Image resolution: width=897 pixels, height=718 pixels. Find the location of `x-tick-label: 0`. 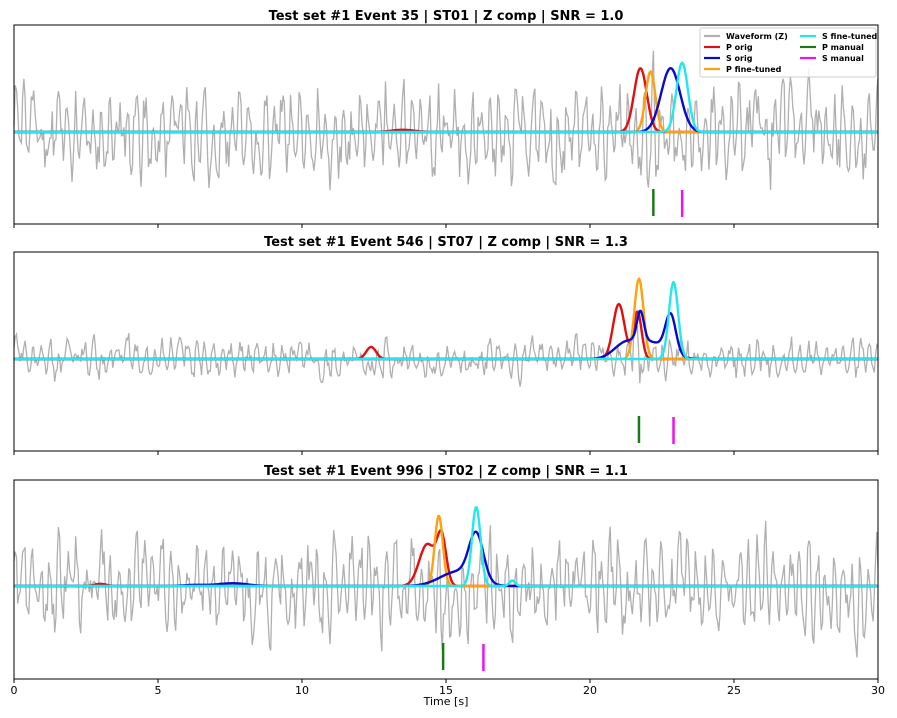

x-tick-label: 0 is located at coordinates (14, 690).